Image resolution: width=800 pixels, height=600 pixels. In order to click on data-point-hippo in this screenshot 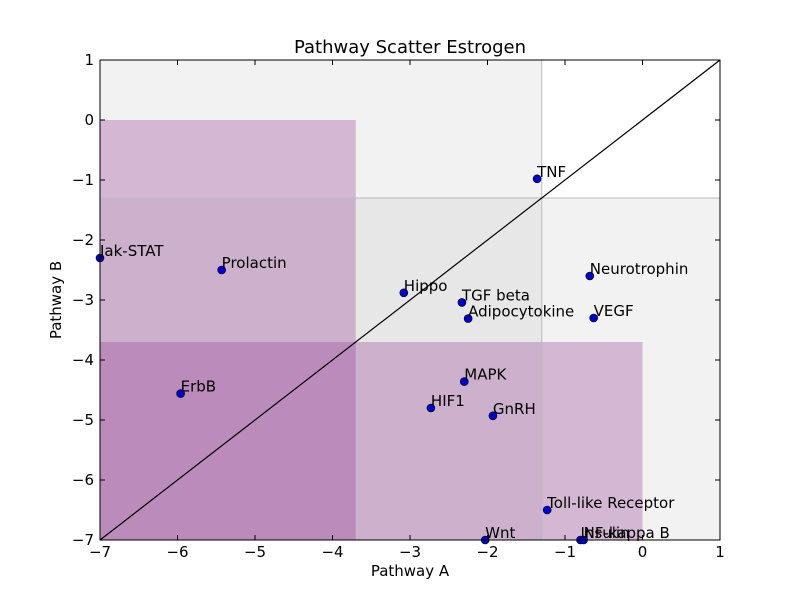, I will do `click(404, 293)`.